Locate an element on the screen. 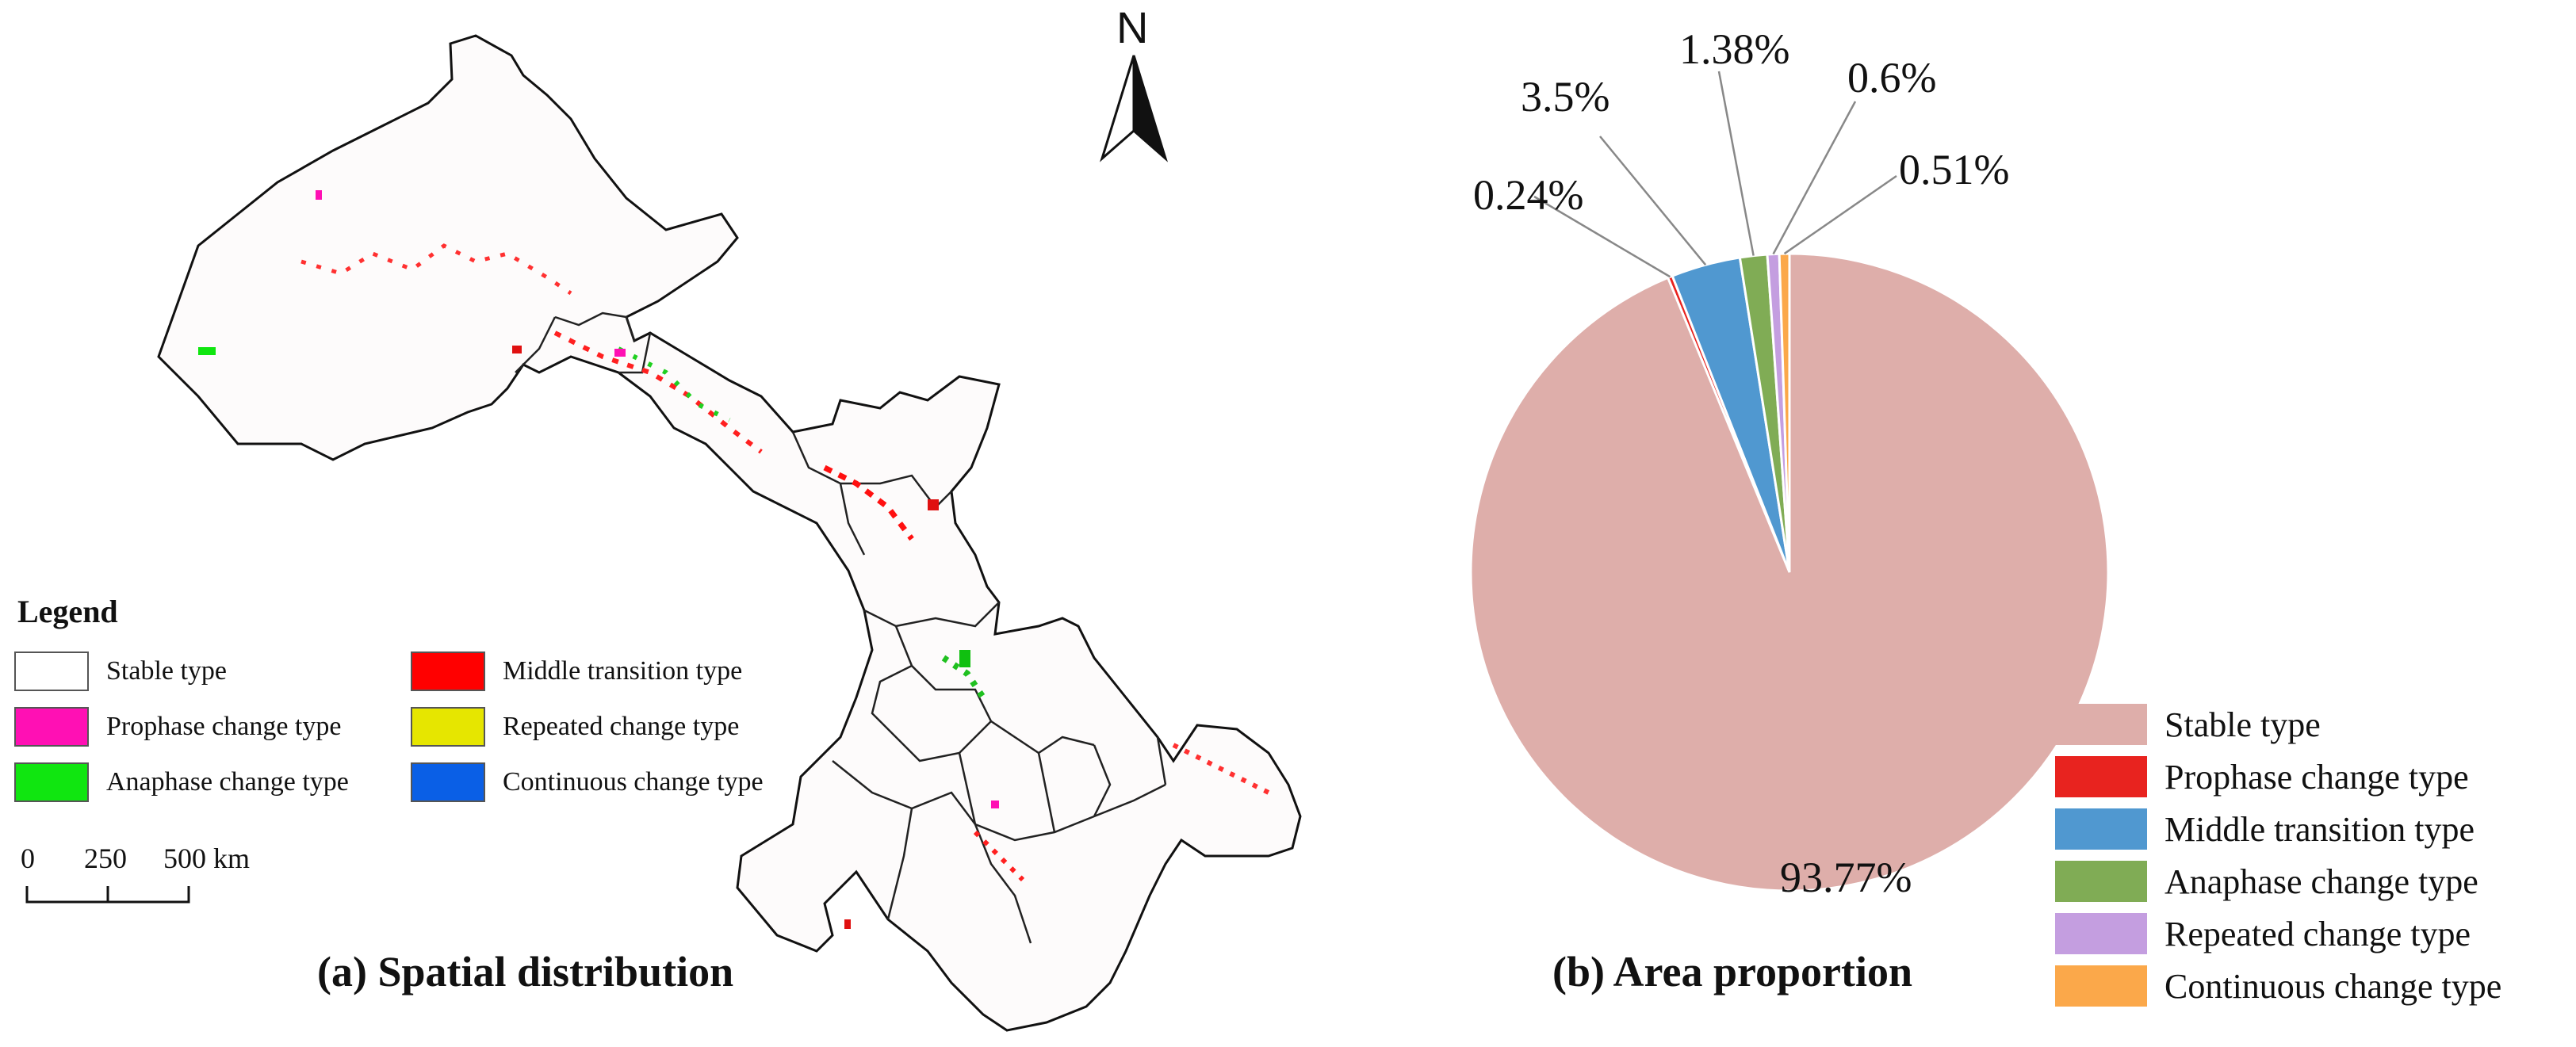 This screenshot has width=2576, height=1047. pie-label-prophase-change-type: 0.24% is located at coordinates (1528, 195).